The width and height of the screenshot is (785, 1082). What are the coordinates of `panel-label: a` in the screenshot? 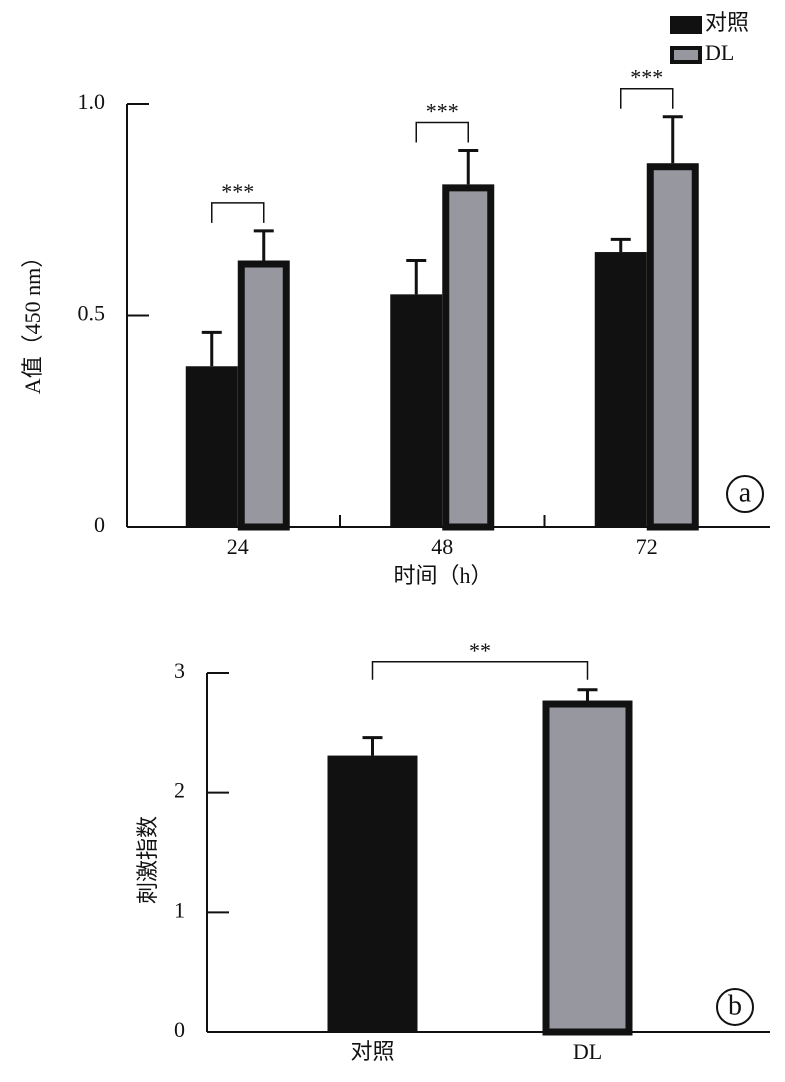 It's located at (745, 492).